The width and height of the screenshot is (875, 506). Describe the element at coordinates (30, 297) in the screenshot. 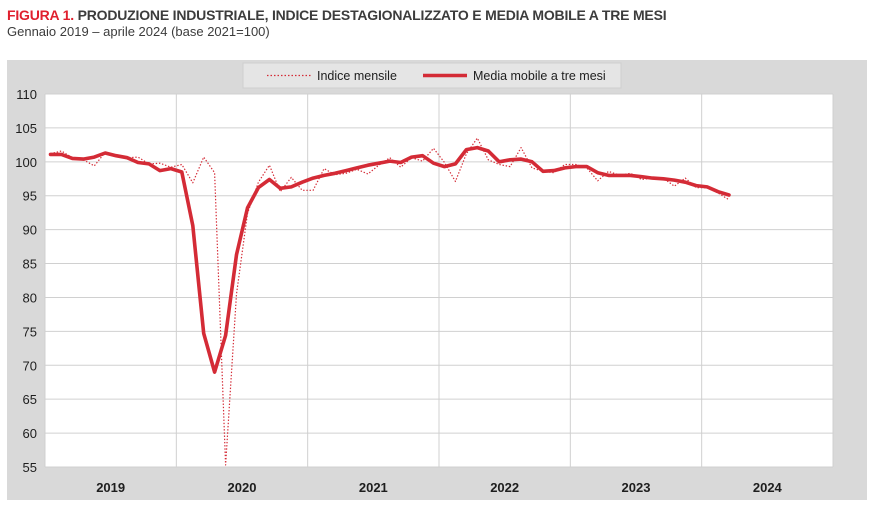

I see `y-tick-label-80: 80` at that location.